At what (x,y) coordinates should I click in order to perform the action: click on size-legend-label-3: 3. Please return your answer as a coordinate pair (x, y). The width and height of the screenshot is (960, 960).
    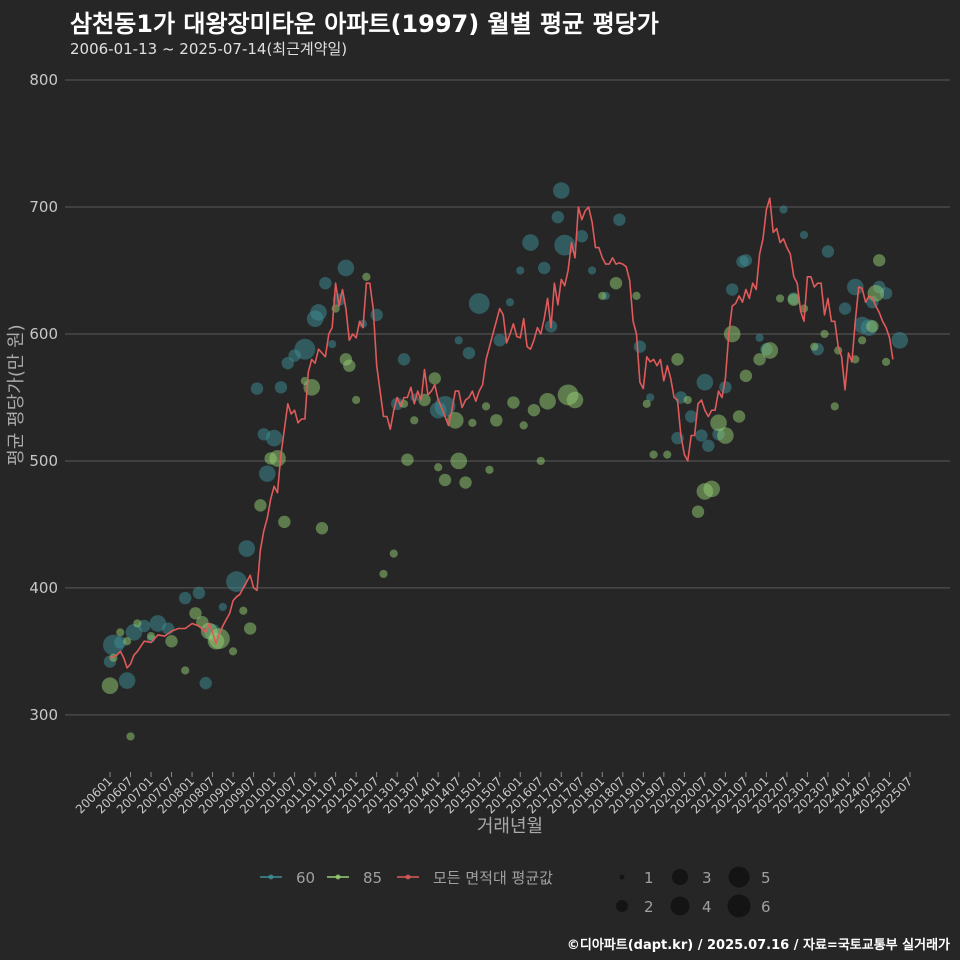
    Looking at the image, I should click on (707, 878).